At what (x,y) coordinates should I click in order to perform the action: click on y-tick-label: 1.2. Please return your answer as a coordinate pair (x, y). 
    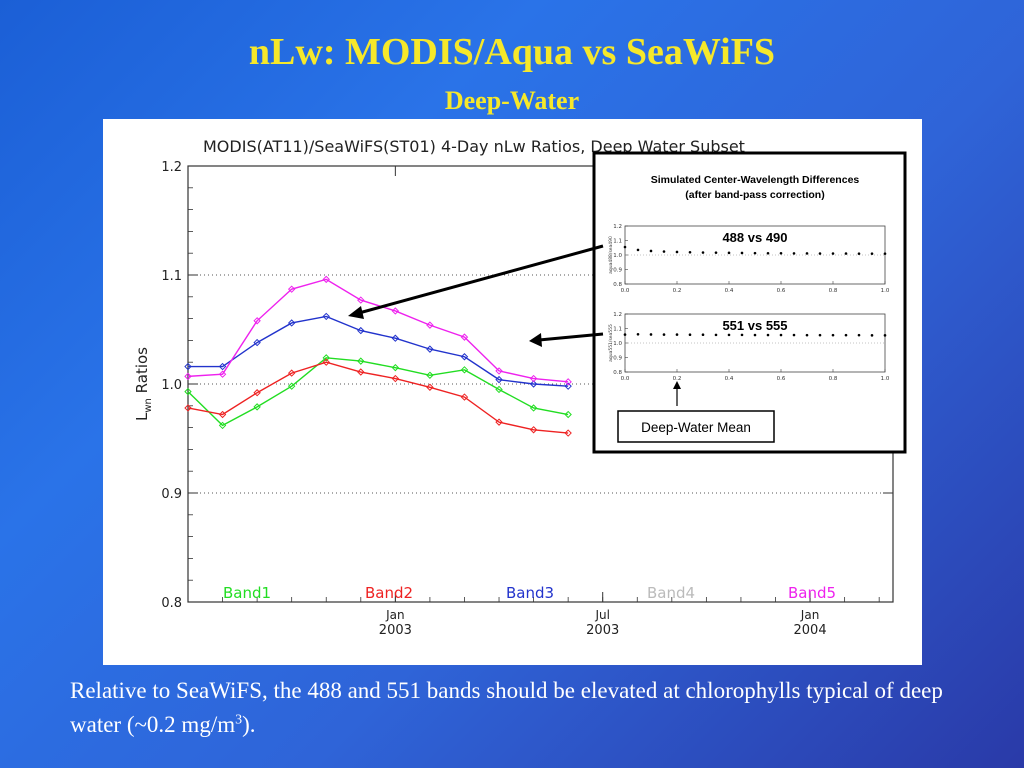
    Looking at the image, I should click on (171, 167).